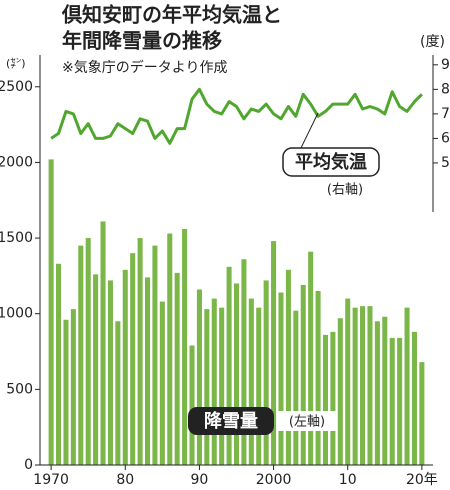 The height and width of the screenshot is (490, 450). I want to click on chart-title: 倶知安町の年平均気温と, so click(171, 15).